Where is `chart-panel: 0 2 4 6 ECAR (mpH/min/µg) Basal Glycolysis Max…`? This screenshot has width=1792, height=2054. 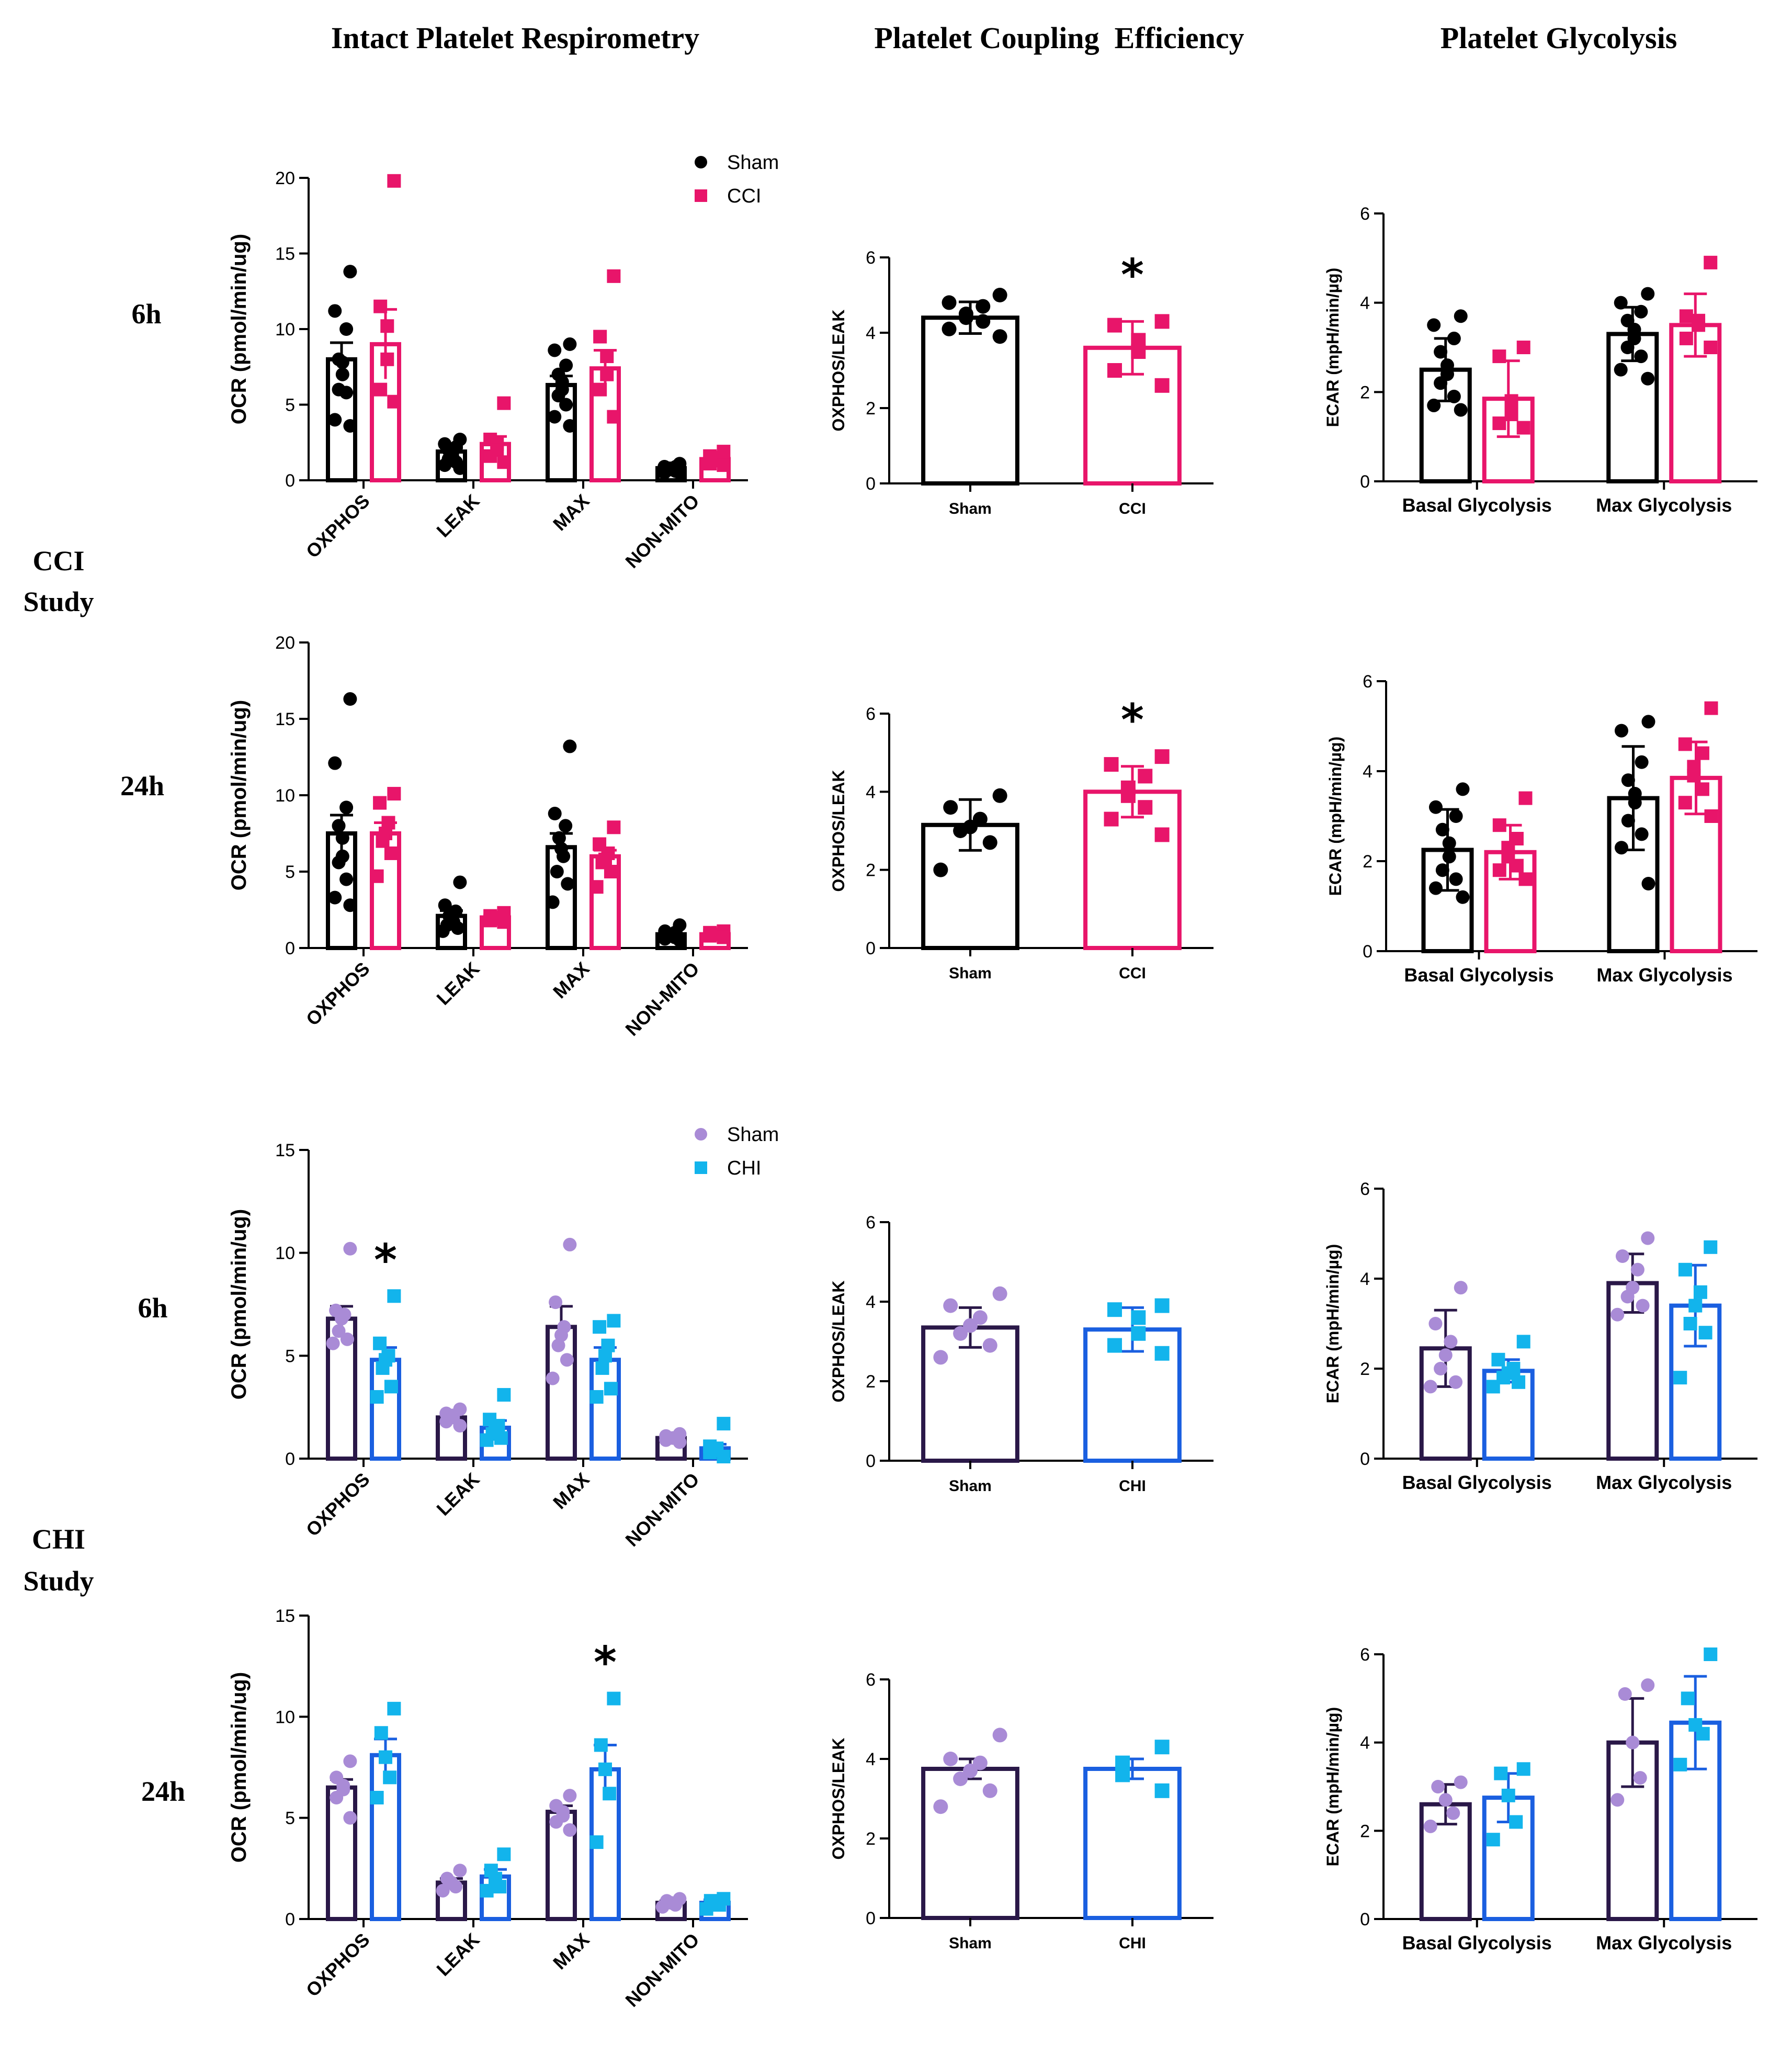
chart-panel: 0 2 4 6 ECAR (mpH/min/µg) Basal Glycolysis Max… is located at coordinates (1540, 1336).